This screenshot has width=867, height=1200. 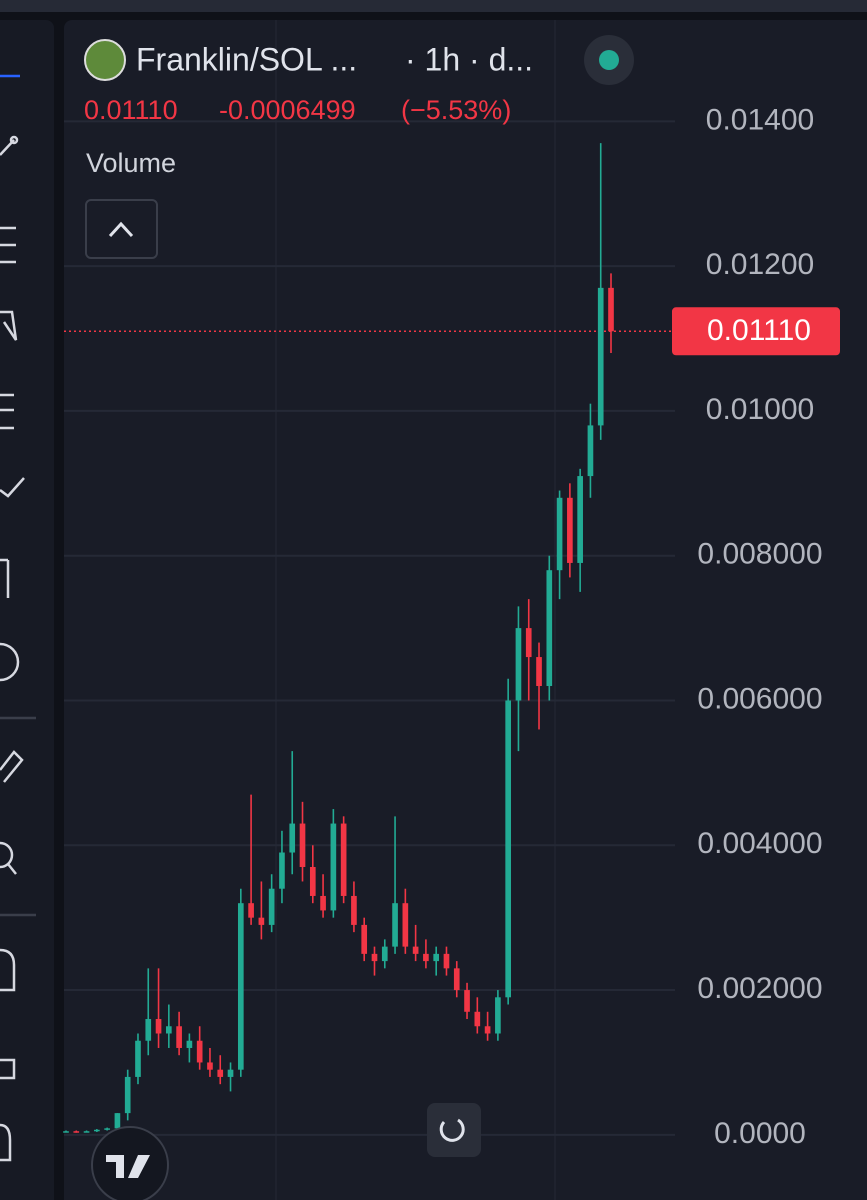 What do you see at coordinates (759, 698) in the screenshot?
I see `y-tick-label: 0.006000` at bounding box center [759, 698].